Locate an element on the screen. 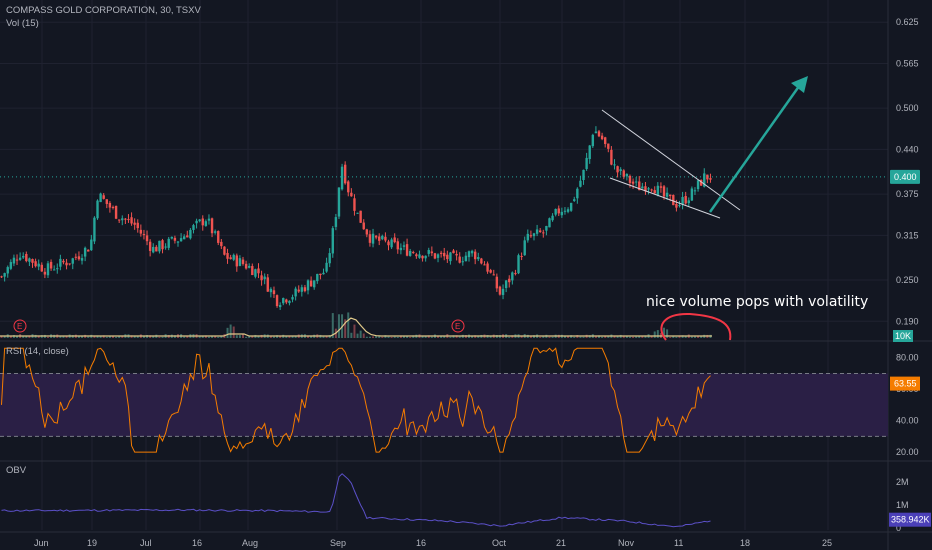  annotation-text: nice volume pops with volatility is located at coordinates (757, 302).